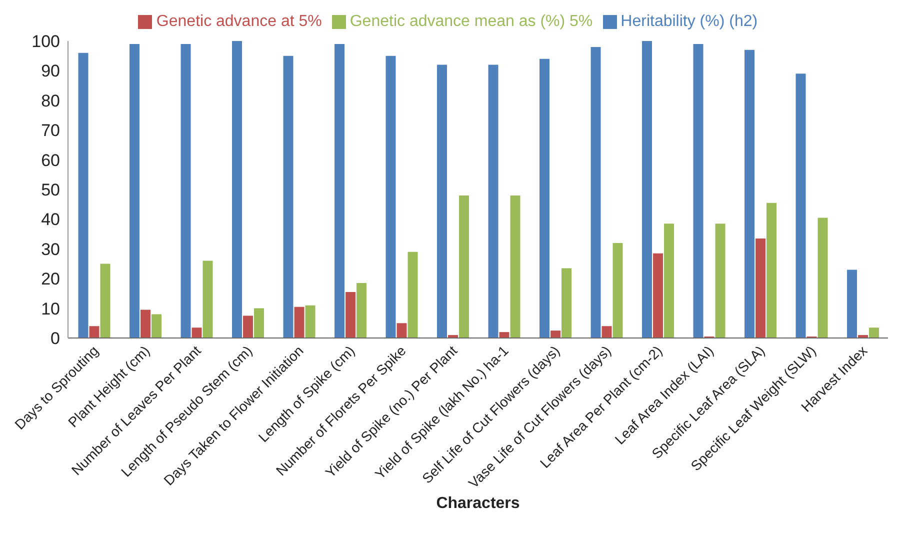  Describe the element at coordinates (50, 249) in the screenshot. I see `y-tick-label: 30` at that location.